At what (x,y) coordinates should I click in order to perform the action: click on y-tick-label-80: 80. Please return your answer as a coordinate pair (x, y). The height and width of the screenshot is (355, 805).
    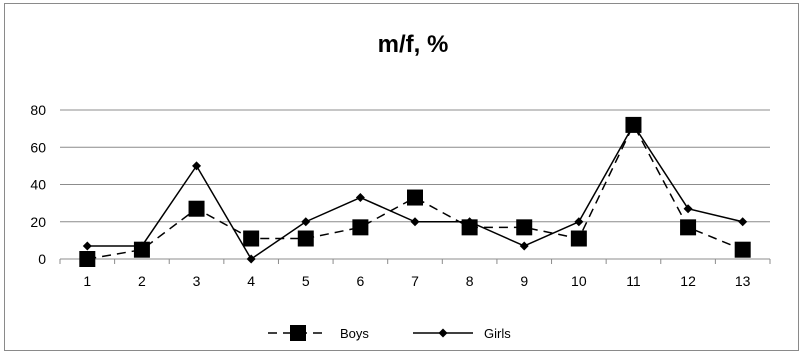
    Looking at the image, I should click on (38, 110).